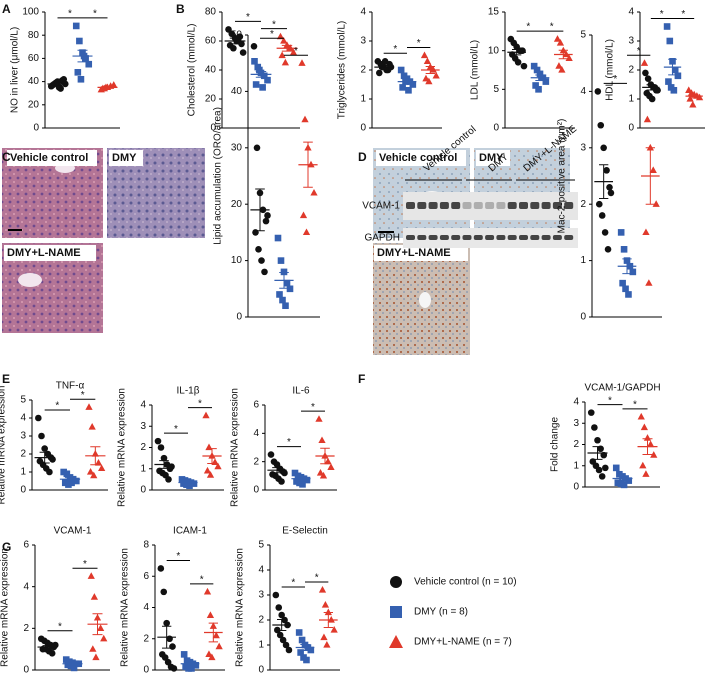 The height and width of the screenshot is (688, 709). I want to click on y-tick-label: 100, so click(30, 12).